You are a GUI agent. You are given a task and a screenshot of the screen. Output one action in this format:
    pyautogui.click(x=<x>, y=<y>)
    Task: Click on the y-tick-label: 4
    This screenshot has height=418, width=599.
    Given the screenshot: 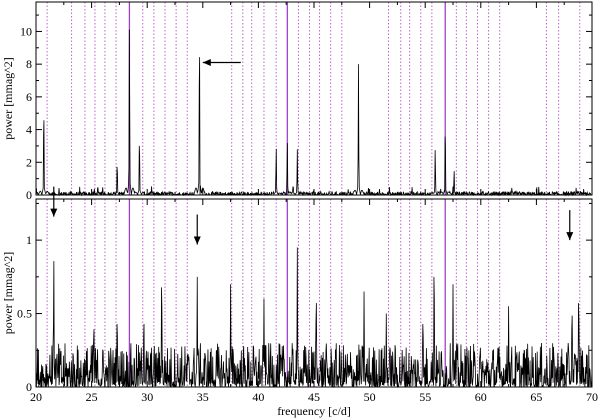 What is the action you would take?
    pyautogui.click(x=29, y=130)
    